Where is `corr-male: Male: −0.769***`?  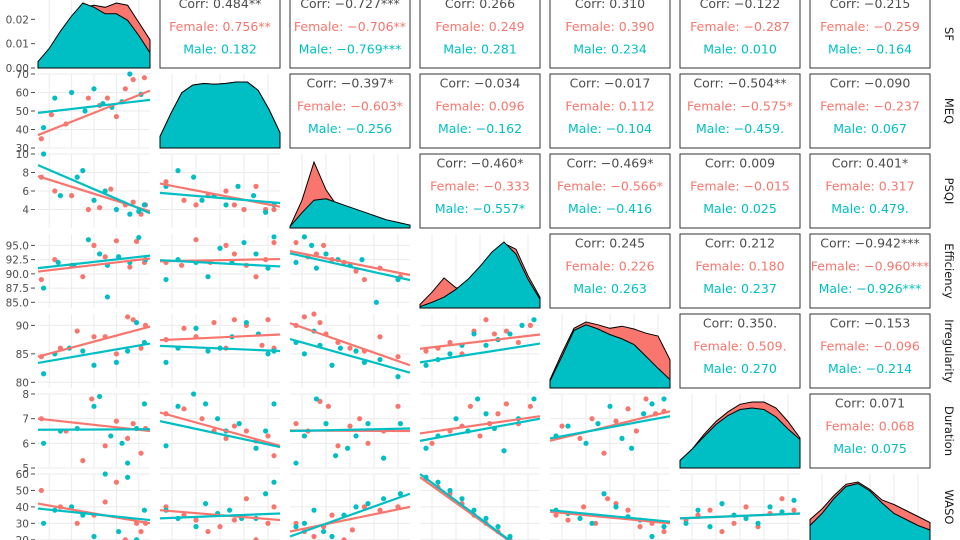
corr-male: Male: −0.769*** is located at coordinates (350, 48).